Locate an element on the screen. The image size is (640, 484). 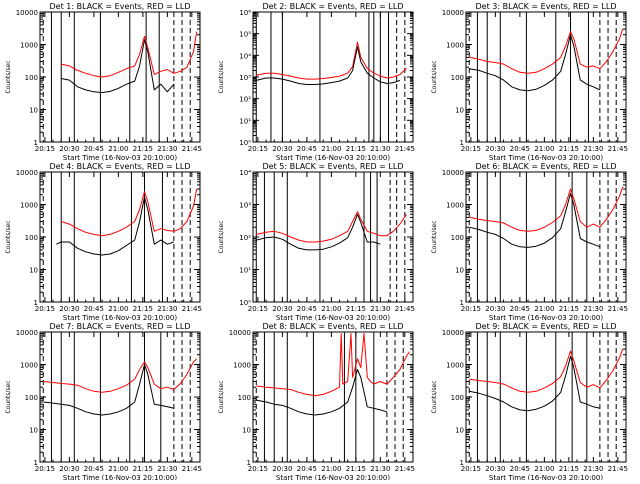
panel-title: Det 7: BLACK = Events, RED = LLD is located at coordinates (120, 326).